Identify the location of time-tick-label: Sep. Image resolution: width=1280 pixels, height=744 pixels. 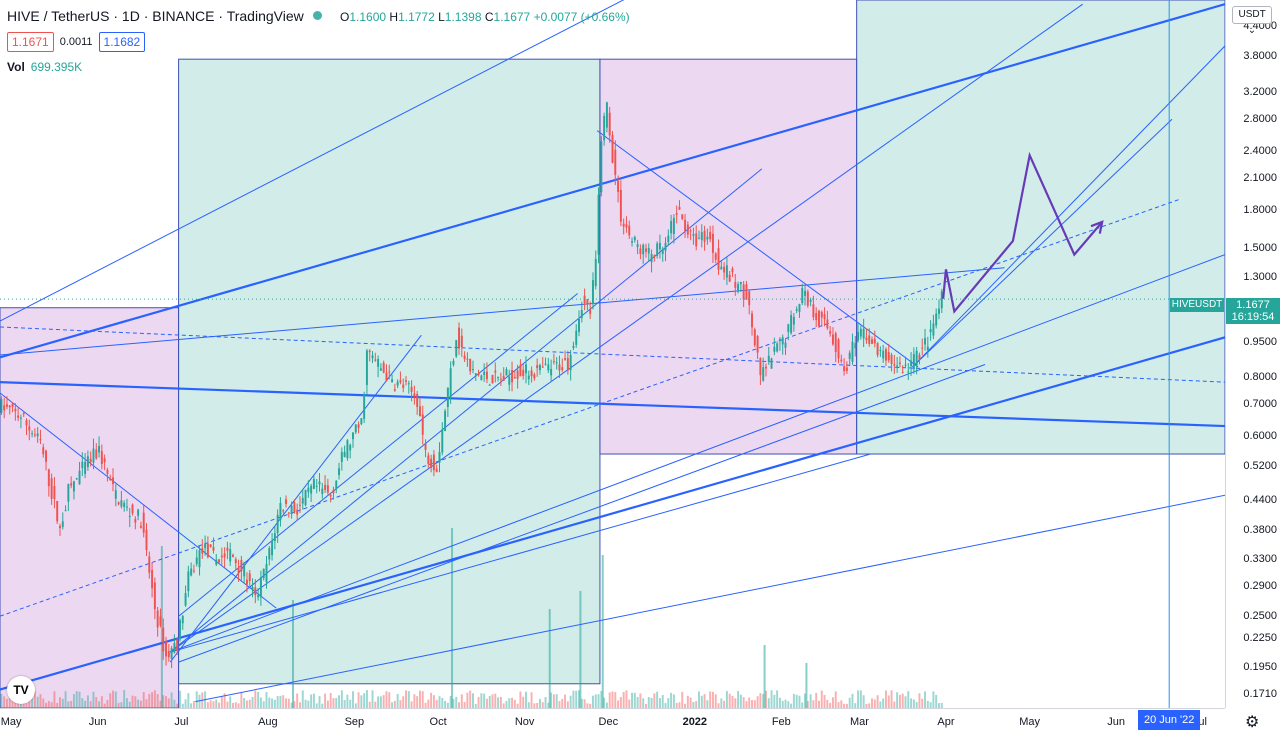
(354, 722).